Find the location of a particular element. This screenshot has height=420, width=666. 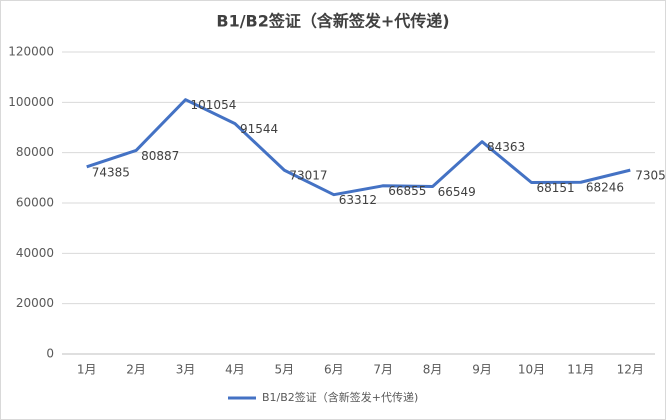

data-label: 80887 is located at coordinates (160, 156).